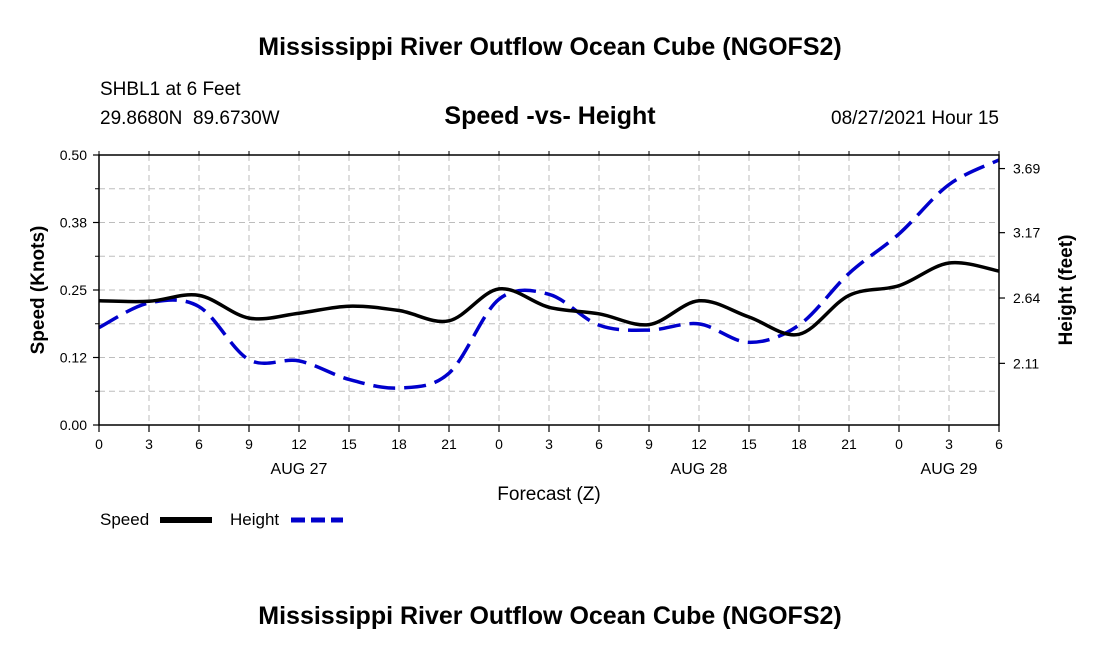 The image size is (1100, 650). I want to click on y-axis-label: Speed (Knots), so click(38, 290).